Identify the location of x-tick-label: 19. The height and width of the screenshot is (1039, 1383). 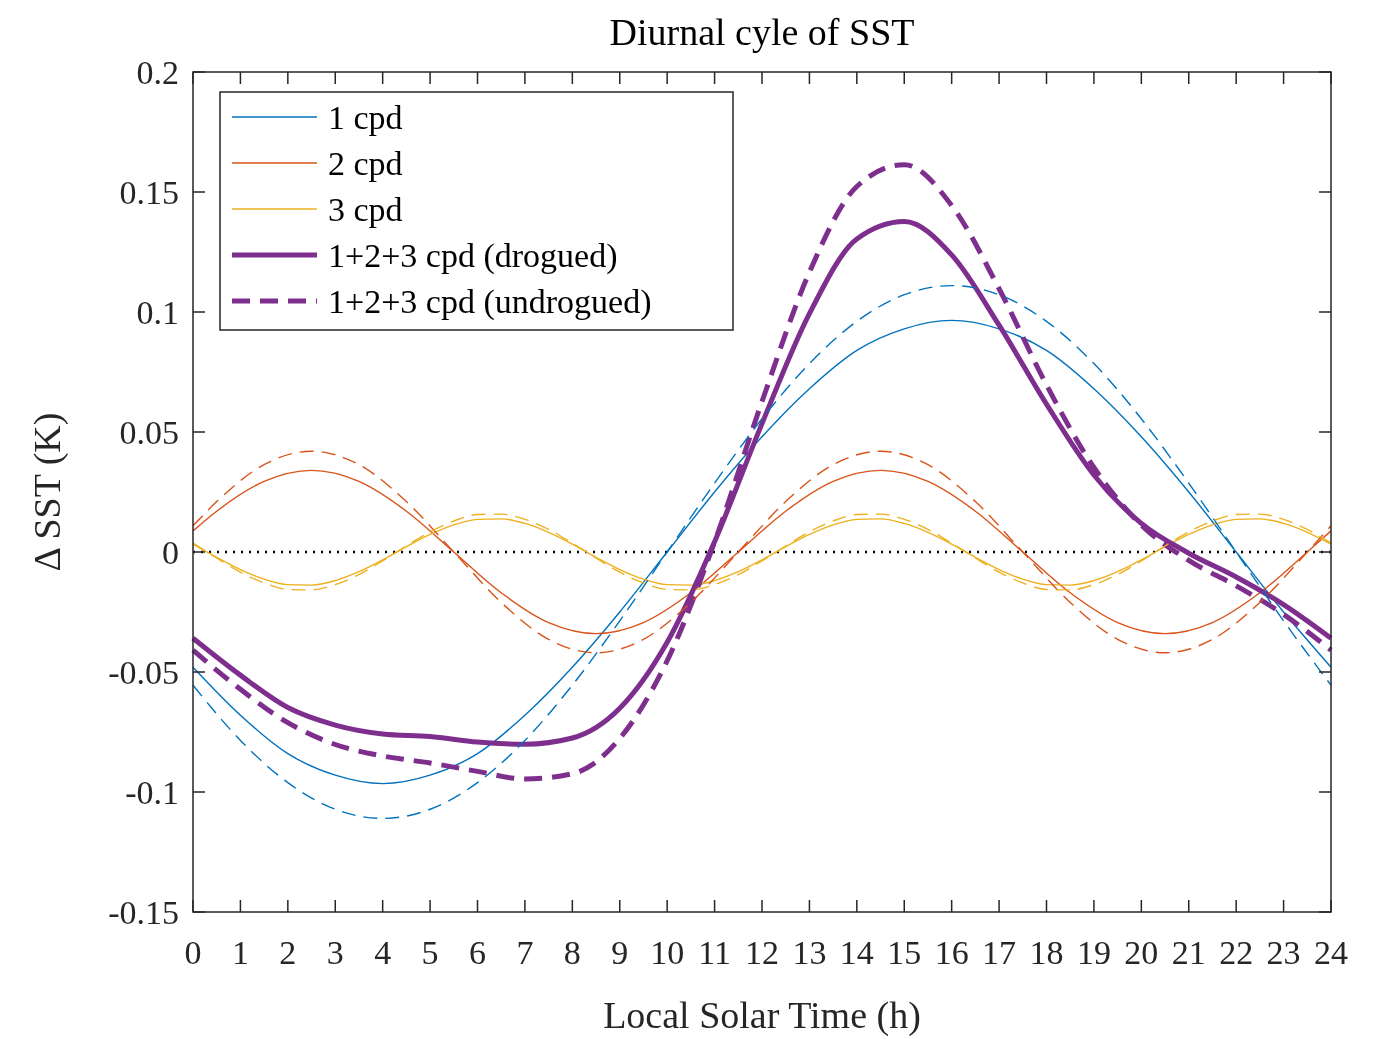
(1093, 952).